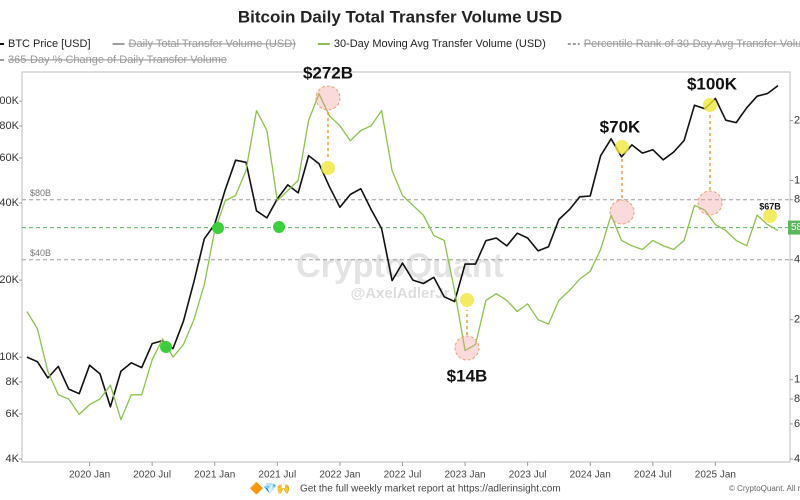 The height and width of the screenshot is (500, 800). I want to click on y2-tick-label: 6B, so click(797, 424).